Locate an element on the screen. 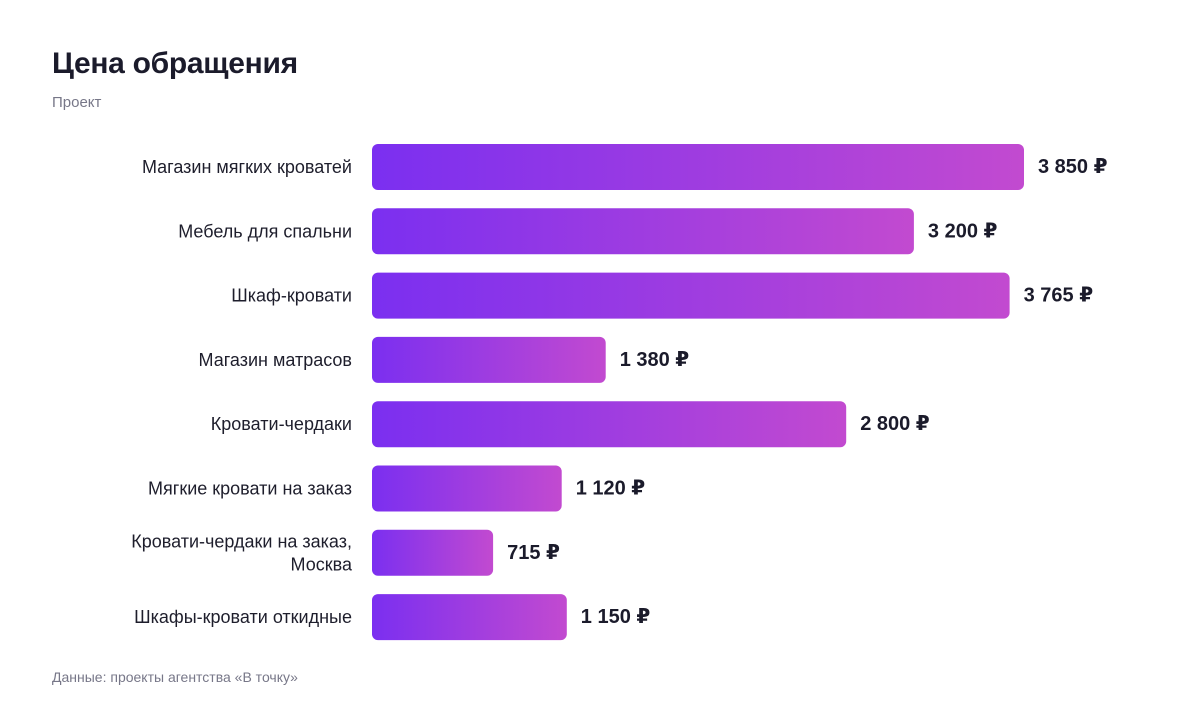  category-label-1: Магазин мягких кроватей is located at coordinates (247, 167).